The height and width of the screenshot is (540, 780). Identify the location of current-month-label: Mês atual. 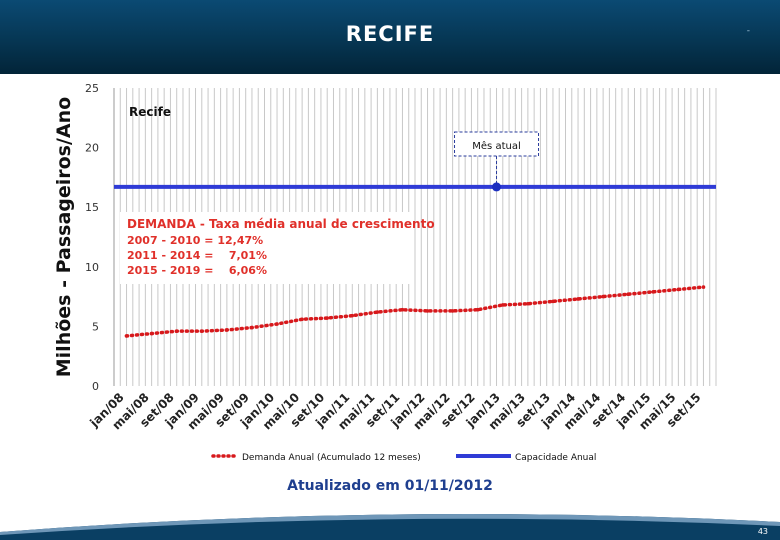
(496, 146).